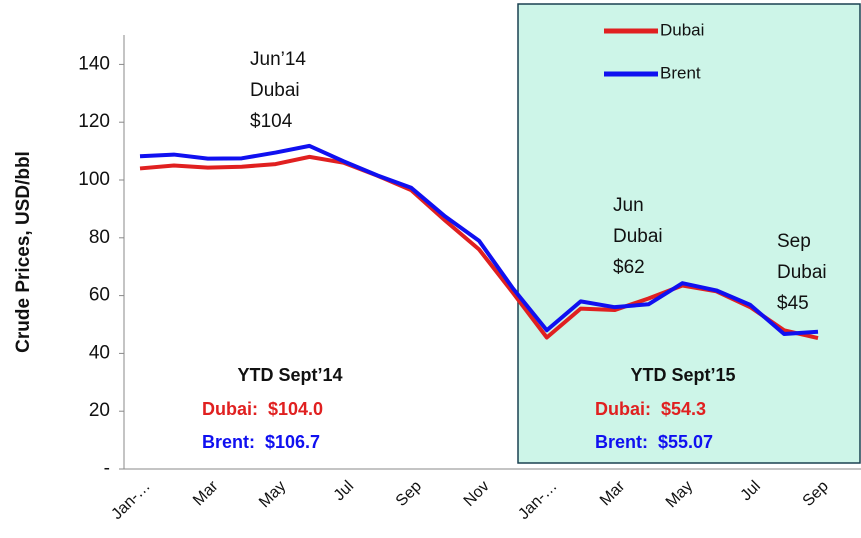  I want to click on summary-dubai: Dubai: $54.3, so click(650, 409).